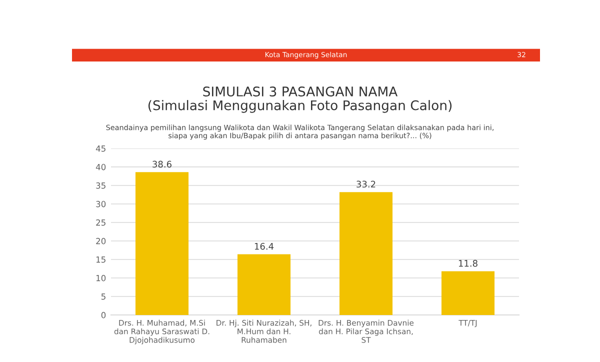 The width and height of the screenshot is (600, 362). Describe the element at coordinates (101, 204) in the screenshot. I see `y-tick-label: 30` at that location.